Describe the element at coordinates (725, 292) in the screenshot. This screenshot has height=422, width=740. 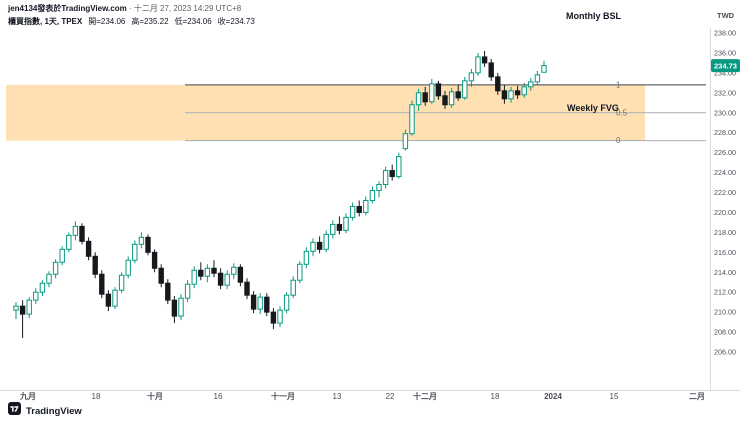
I see `price-tick-label: 212.00` at that location.